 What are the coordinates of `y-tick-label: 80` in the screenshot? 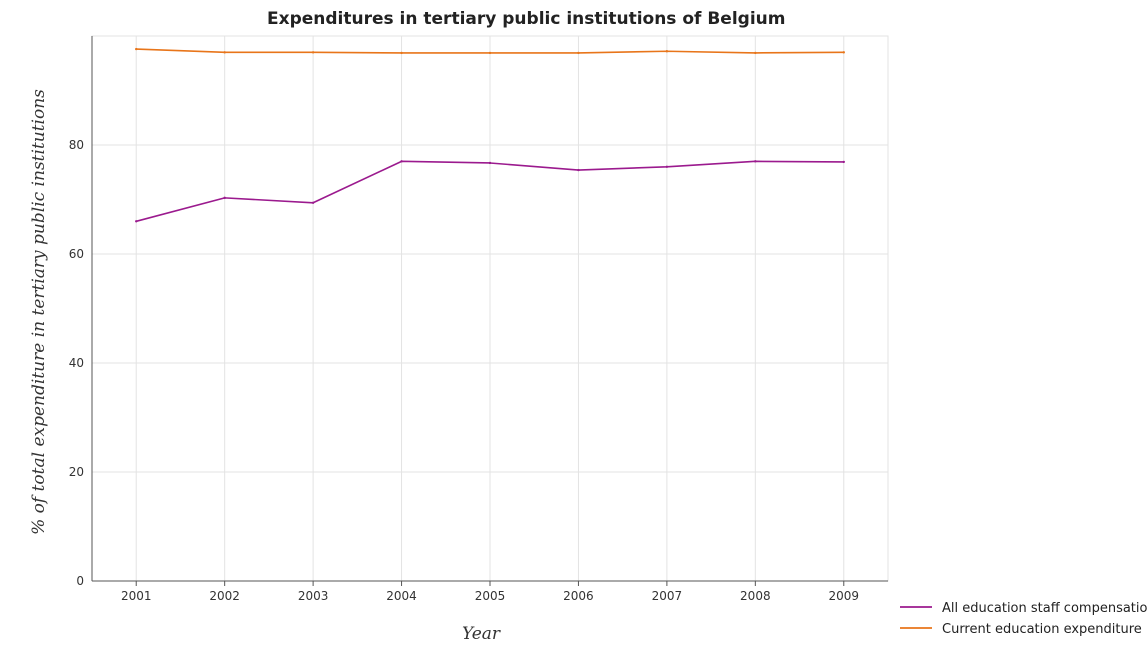 It's located at (76, 145).